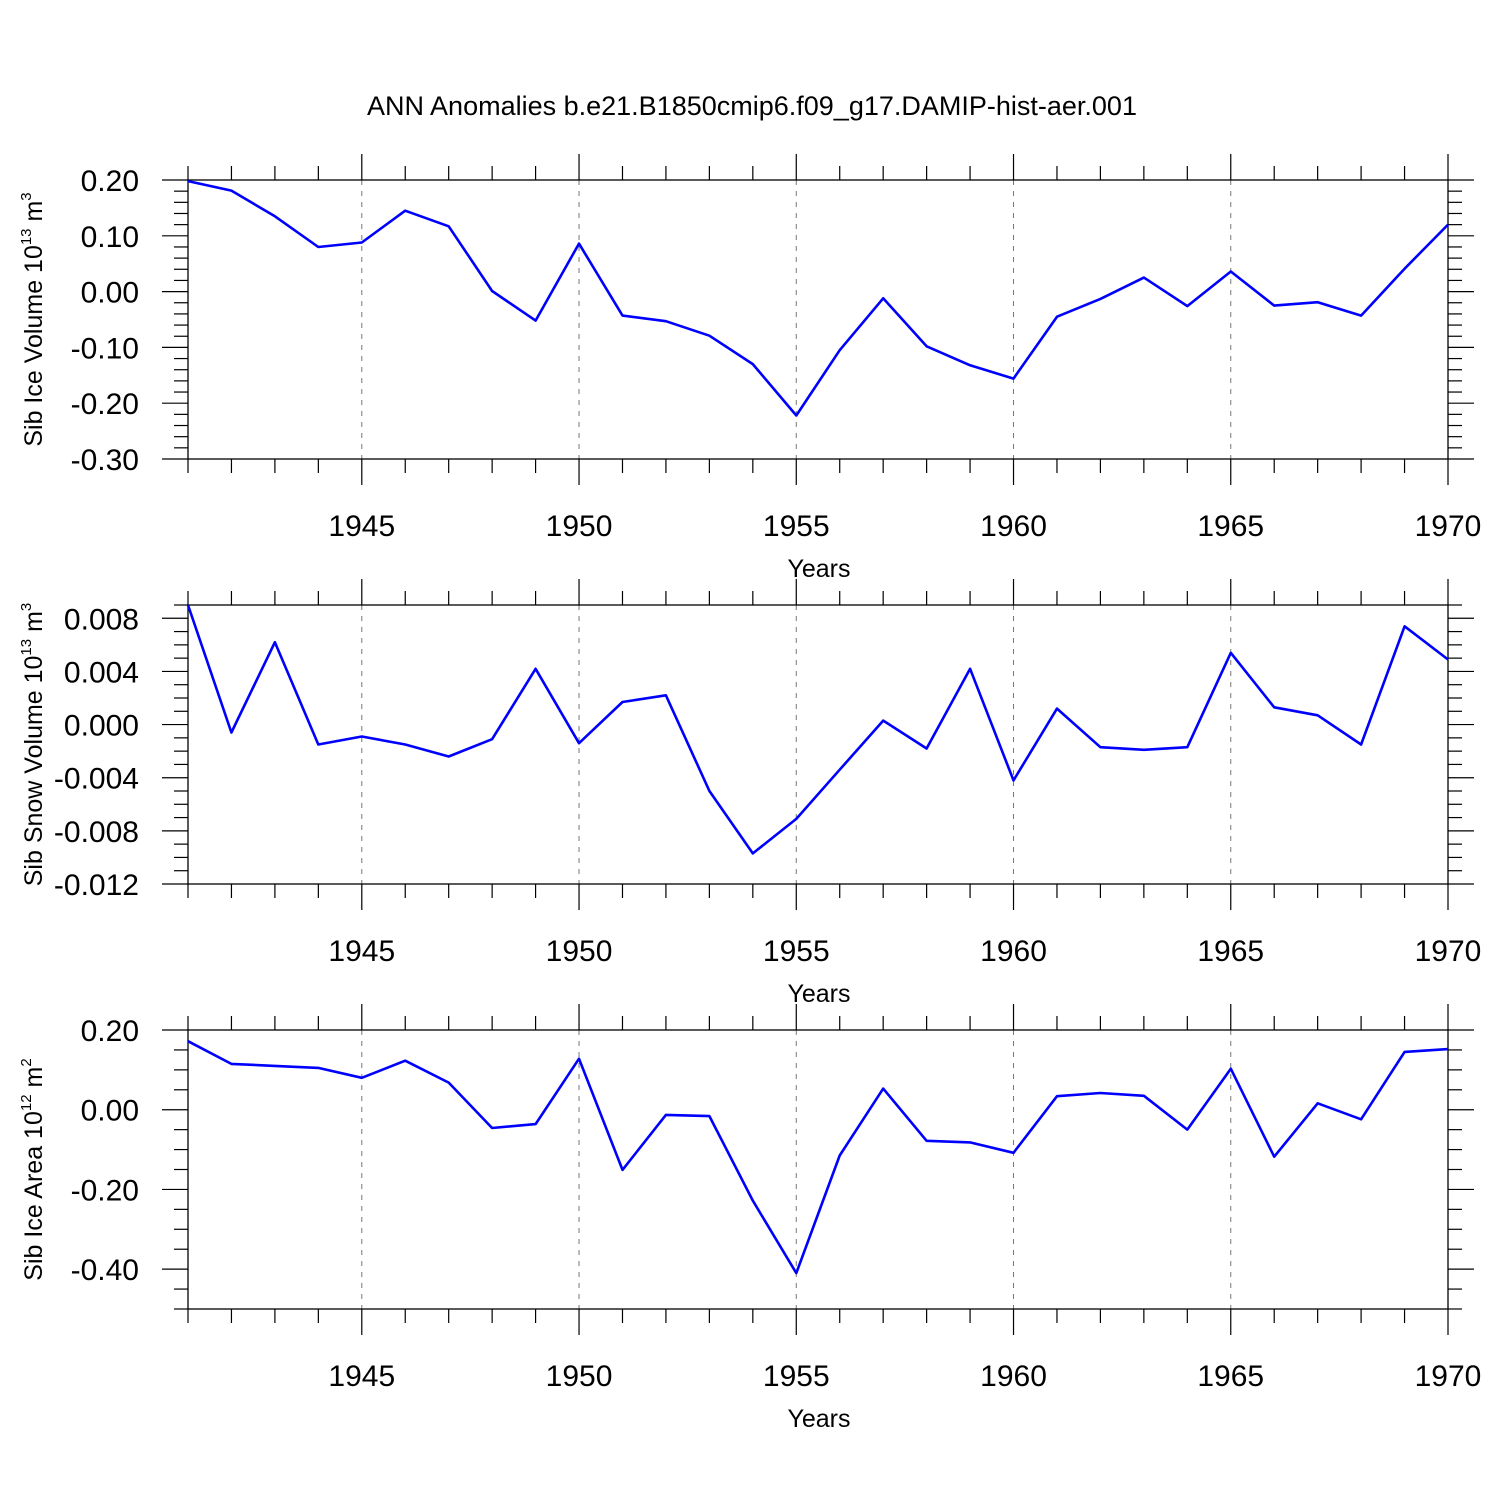 This screenshot has height=1500, width=1500. What do you see at coordinates (105, 348) in the screenshot?
I see `y-tick-label: -0.10` at bounding box center [105, 348].